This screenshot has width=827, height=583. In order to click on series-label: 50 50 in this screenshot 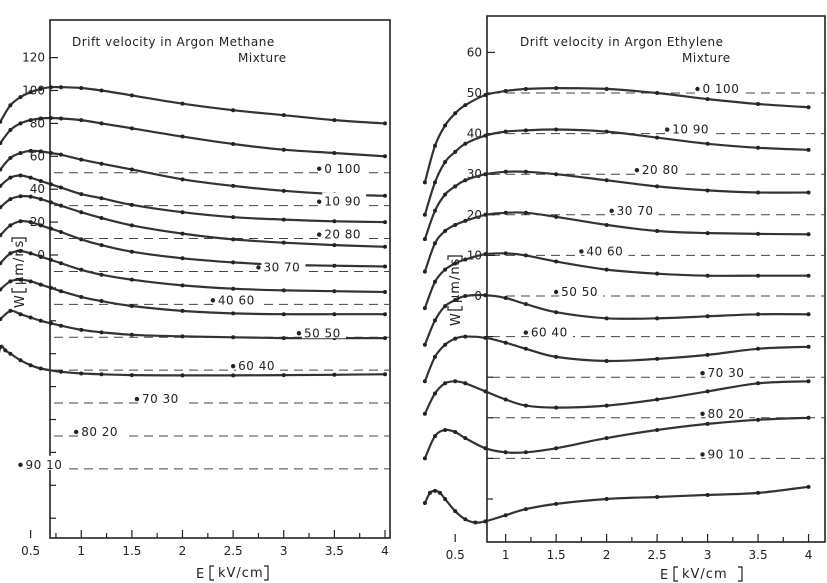, I will do `click(322, 333)`.